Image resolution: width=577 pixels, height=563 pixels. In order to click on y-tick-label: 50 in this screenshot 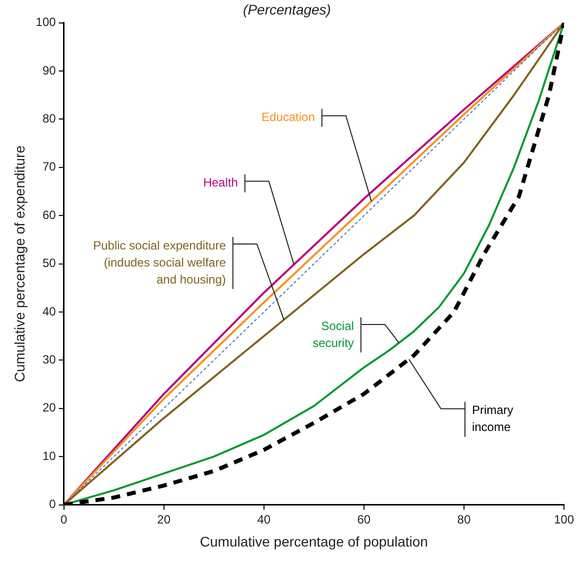, I will do `click(49, 263)`.